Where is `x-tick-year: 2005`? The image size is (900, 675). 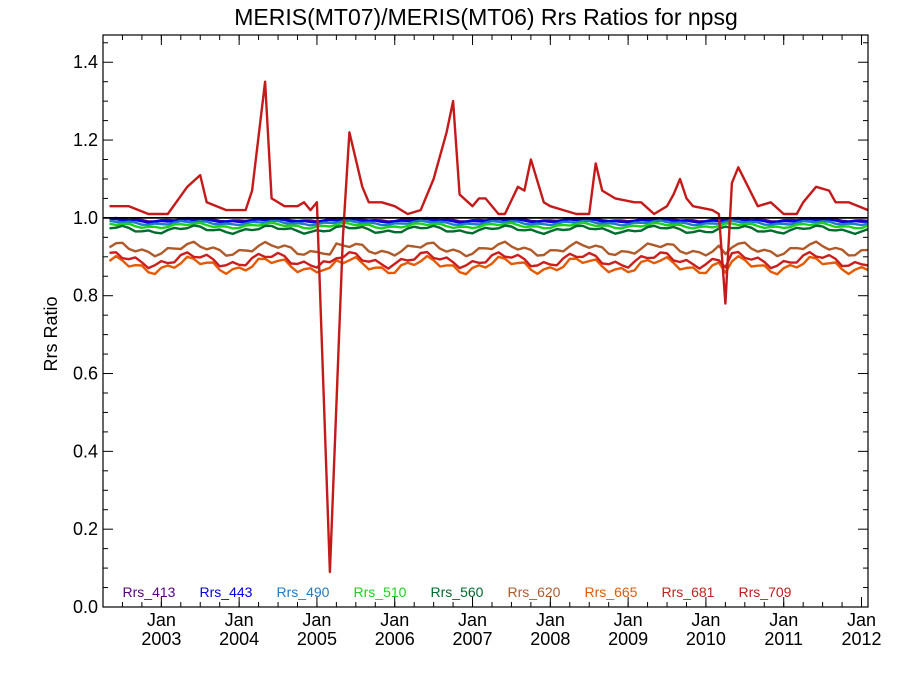 x-tick-year: 2005 is located at coordinates (317, 639).